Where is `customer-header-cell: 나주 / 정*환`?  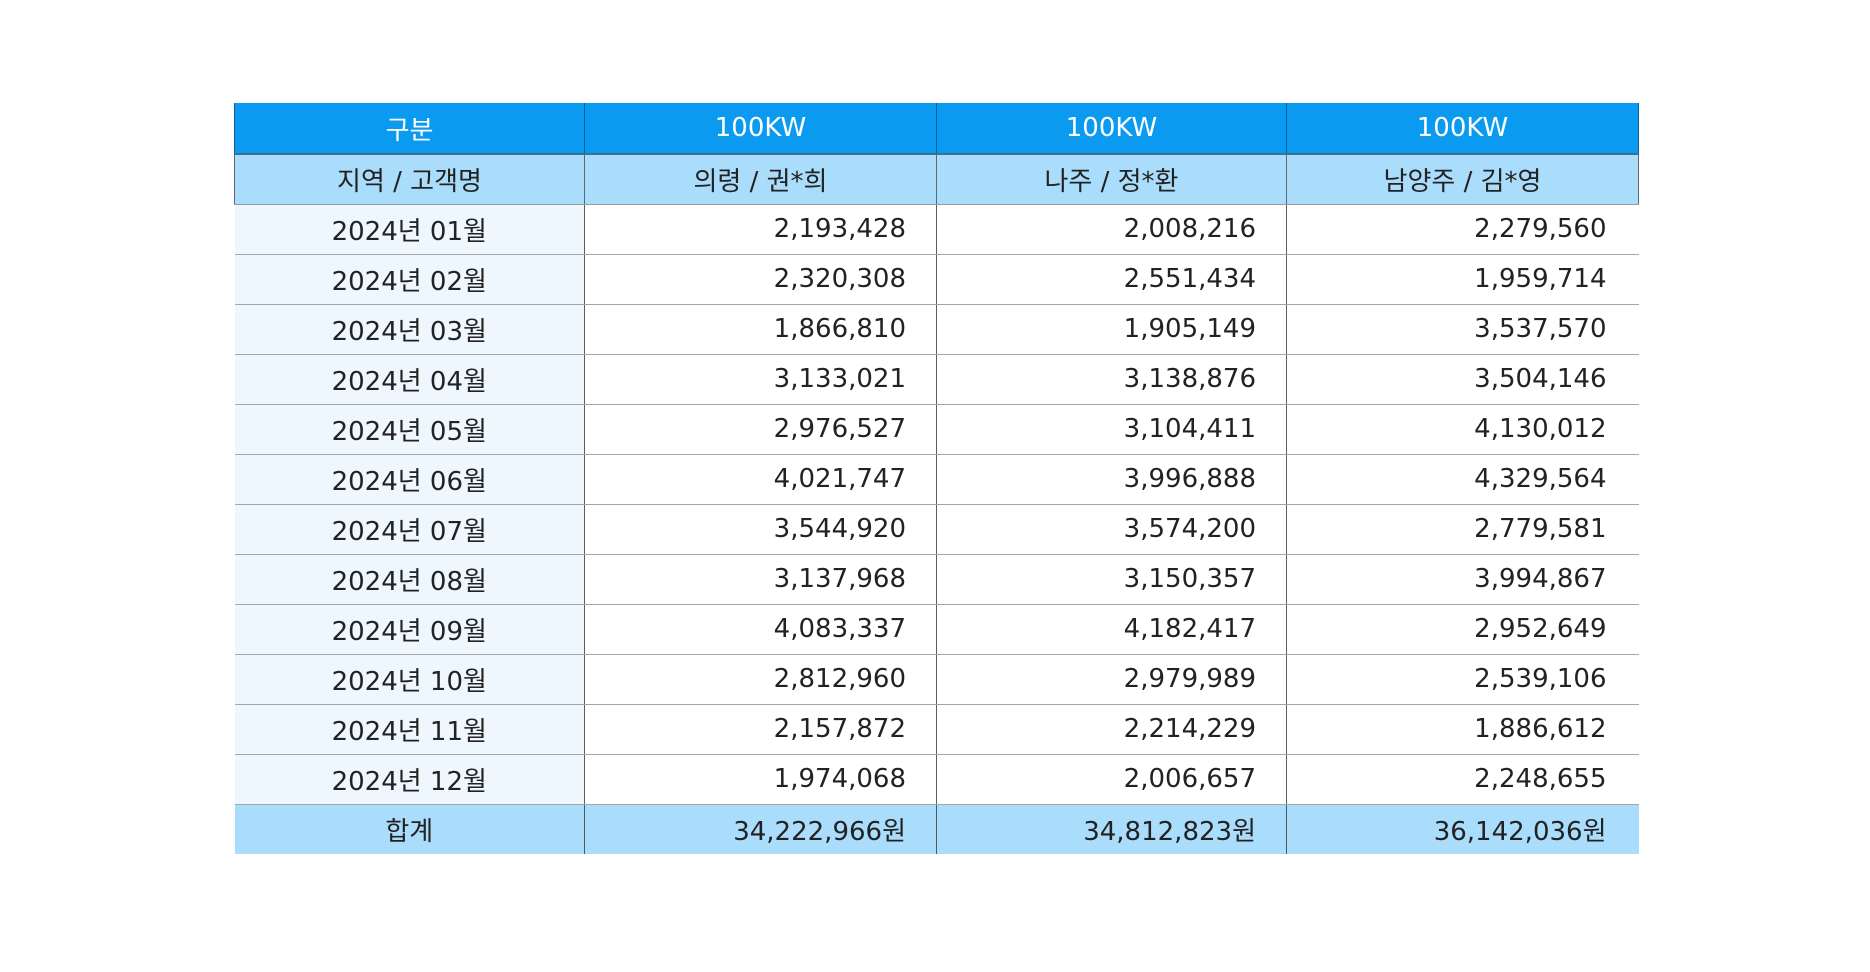 customer-header-cell: 나주 / 정*환 is located at coordinates (1111, 179).